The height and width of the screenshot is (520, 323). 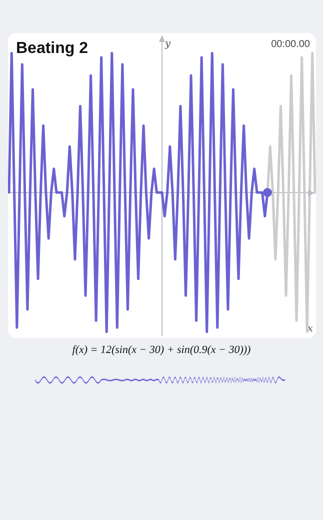 I want to click on x-axis-title: x, so click(x=310, y=329).